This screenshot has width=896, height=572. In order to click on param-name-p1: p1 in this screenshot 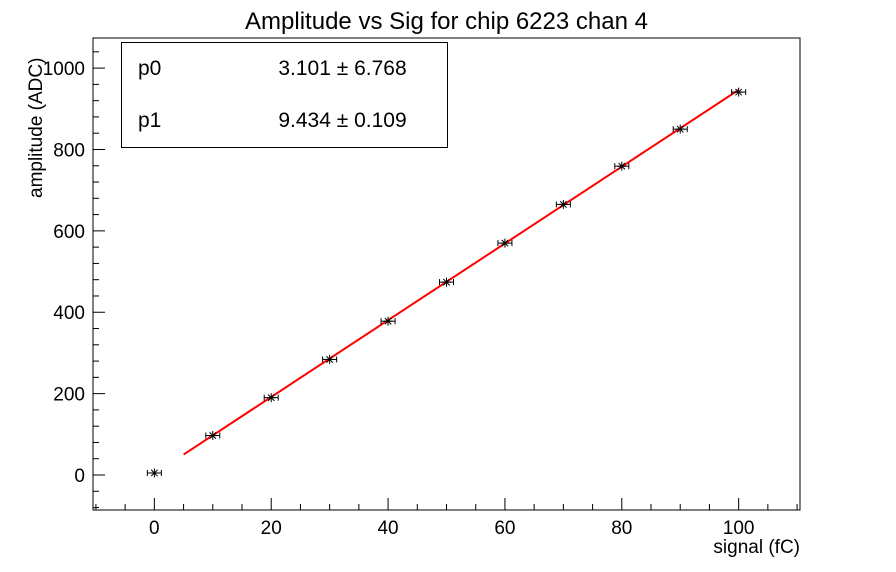, I will do `click(150, 120)`.